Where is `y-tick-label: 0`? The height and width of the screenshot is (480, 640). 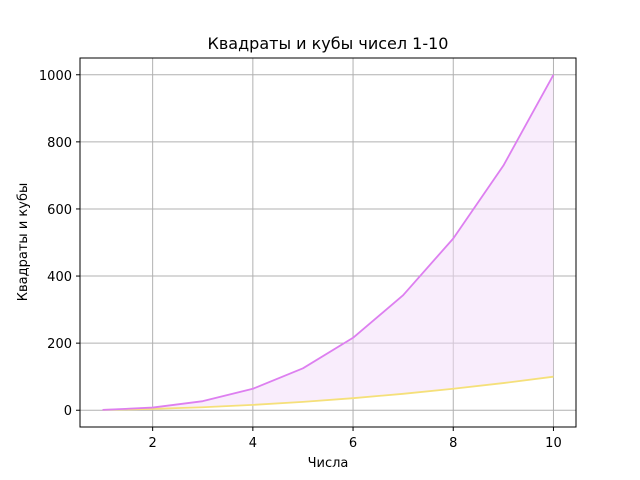
y-tick-label: 0 is located at coordinates (68, 411).